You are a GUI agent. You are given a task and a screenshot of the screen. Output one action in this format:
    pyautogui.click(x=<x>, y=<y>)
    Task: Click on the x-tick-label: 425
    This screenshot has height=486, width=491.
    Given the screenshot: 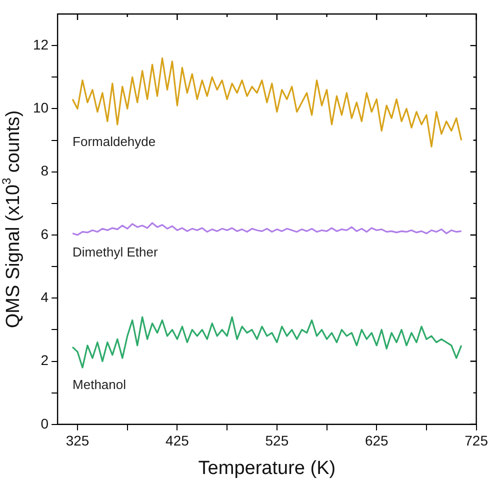 What is the action you would take?
    pyautogui.click(x=178, y=440)
    